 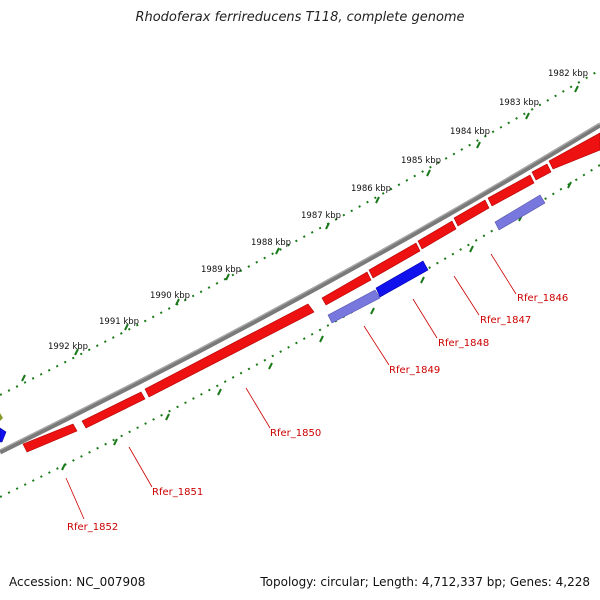 I want to click on gene-label: Rfer_1850, so click(x=295, y=433).